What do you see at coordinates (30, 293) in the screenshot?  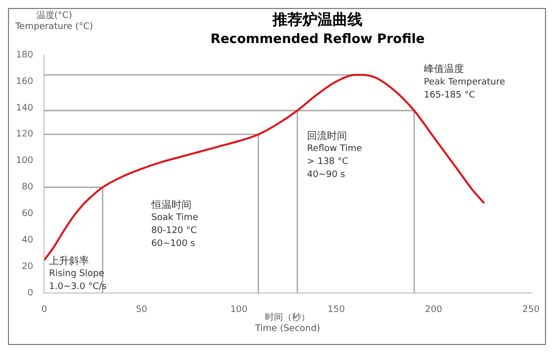 I see `y-tick-label: 0` at bounding box center [30, 293].